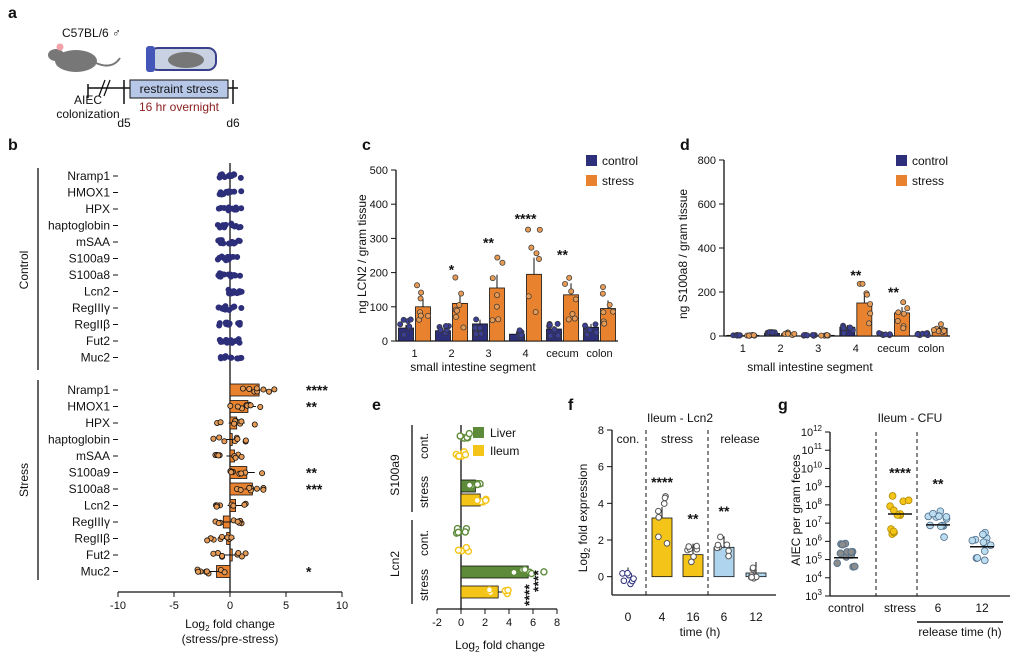 The height and width of the screenshot is (659, 1029). I want to click on panel-f-y-tick-label: 0, so click(601, 578).